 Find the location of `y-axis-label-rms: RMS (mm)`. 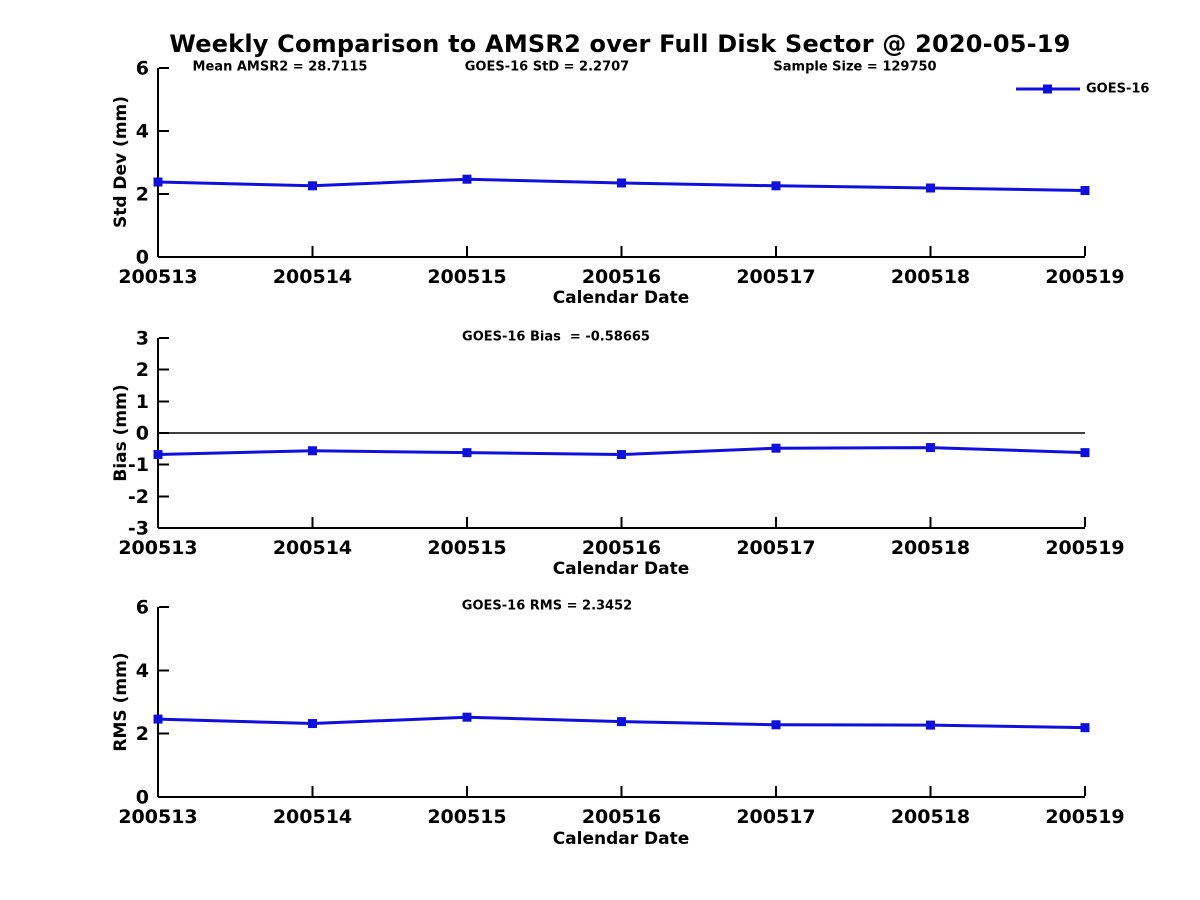

y-axis-label-rms: RMS (mm) is located at coordinates (121, 702).